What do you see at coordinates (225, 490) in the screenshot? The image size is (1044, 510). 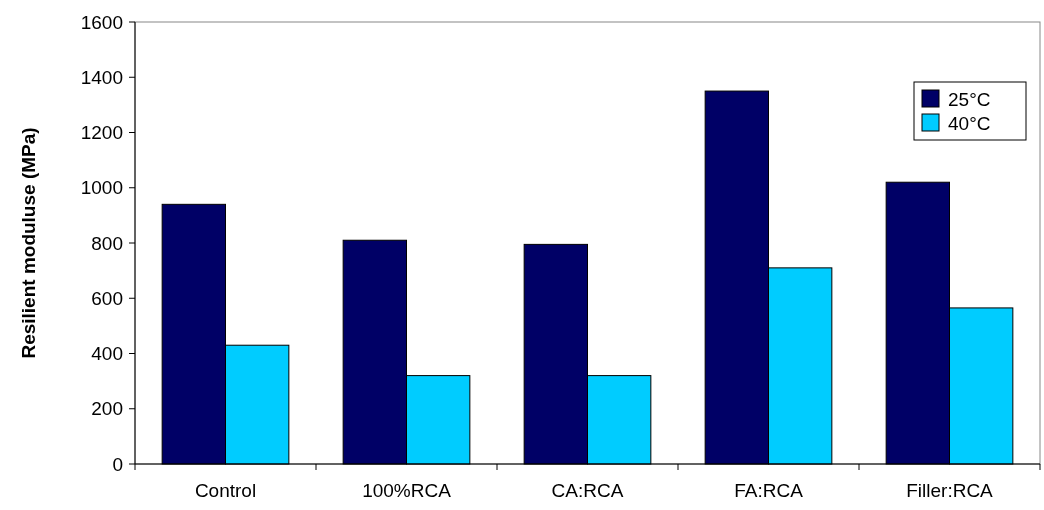 I see `x-tick-label: Control` at bounding box center [225, 490].